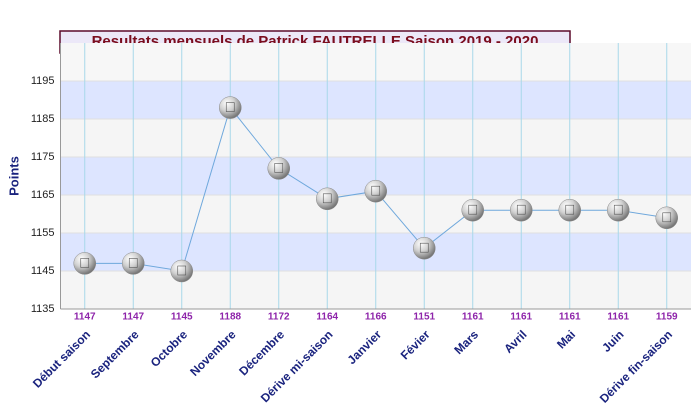 The width and height of the screenshot is (700, 420). I want to click on x-tick-label: Décembre, so click(261, 352).